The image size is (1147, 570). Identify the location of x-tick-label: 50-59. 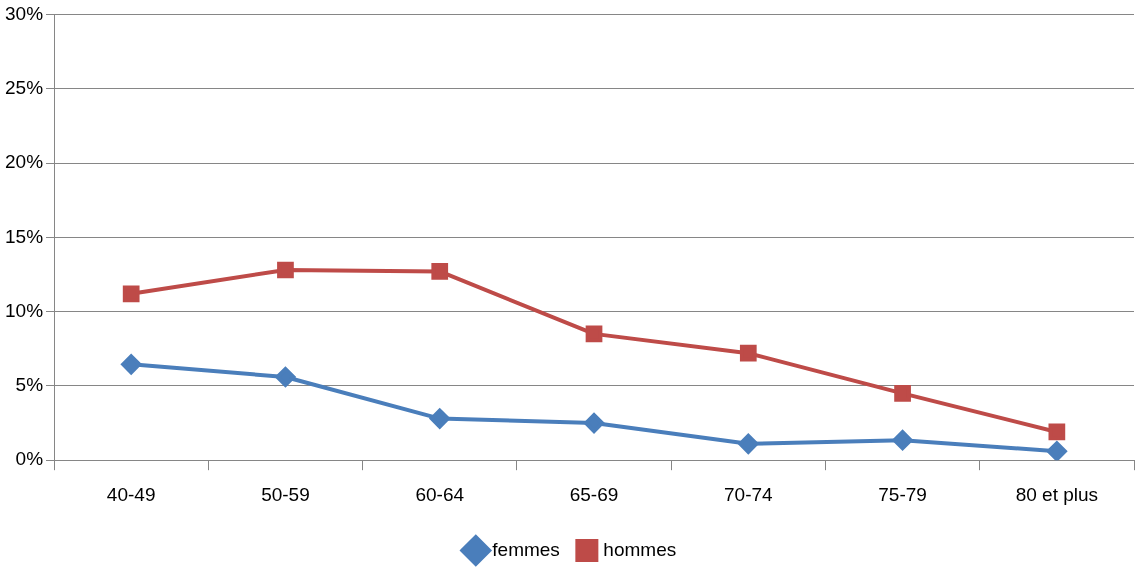
(285, 494).